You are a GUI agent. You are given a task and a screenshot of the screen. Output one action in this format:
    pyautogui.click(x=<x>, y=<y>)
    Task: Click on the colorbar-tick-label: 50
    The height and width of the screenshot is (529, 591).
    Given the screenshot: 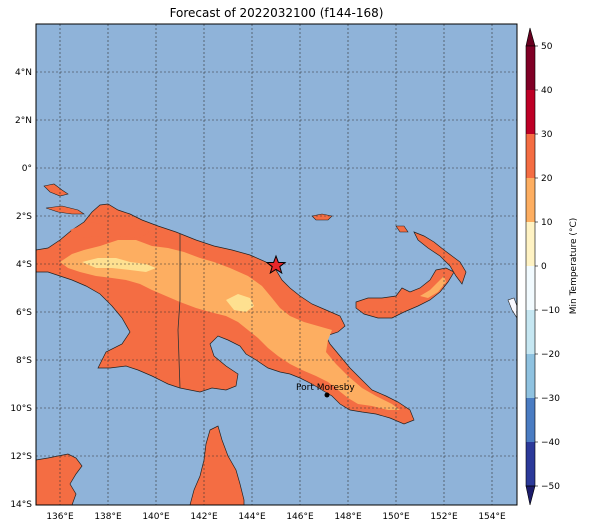 What is the action you would take?
    pyautogui.click(x=547, y=47)
    